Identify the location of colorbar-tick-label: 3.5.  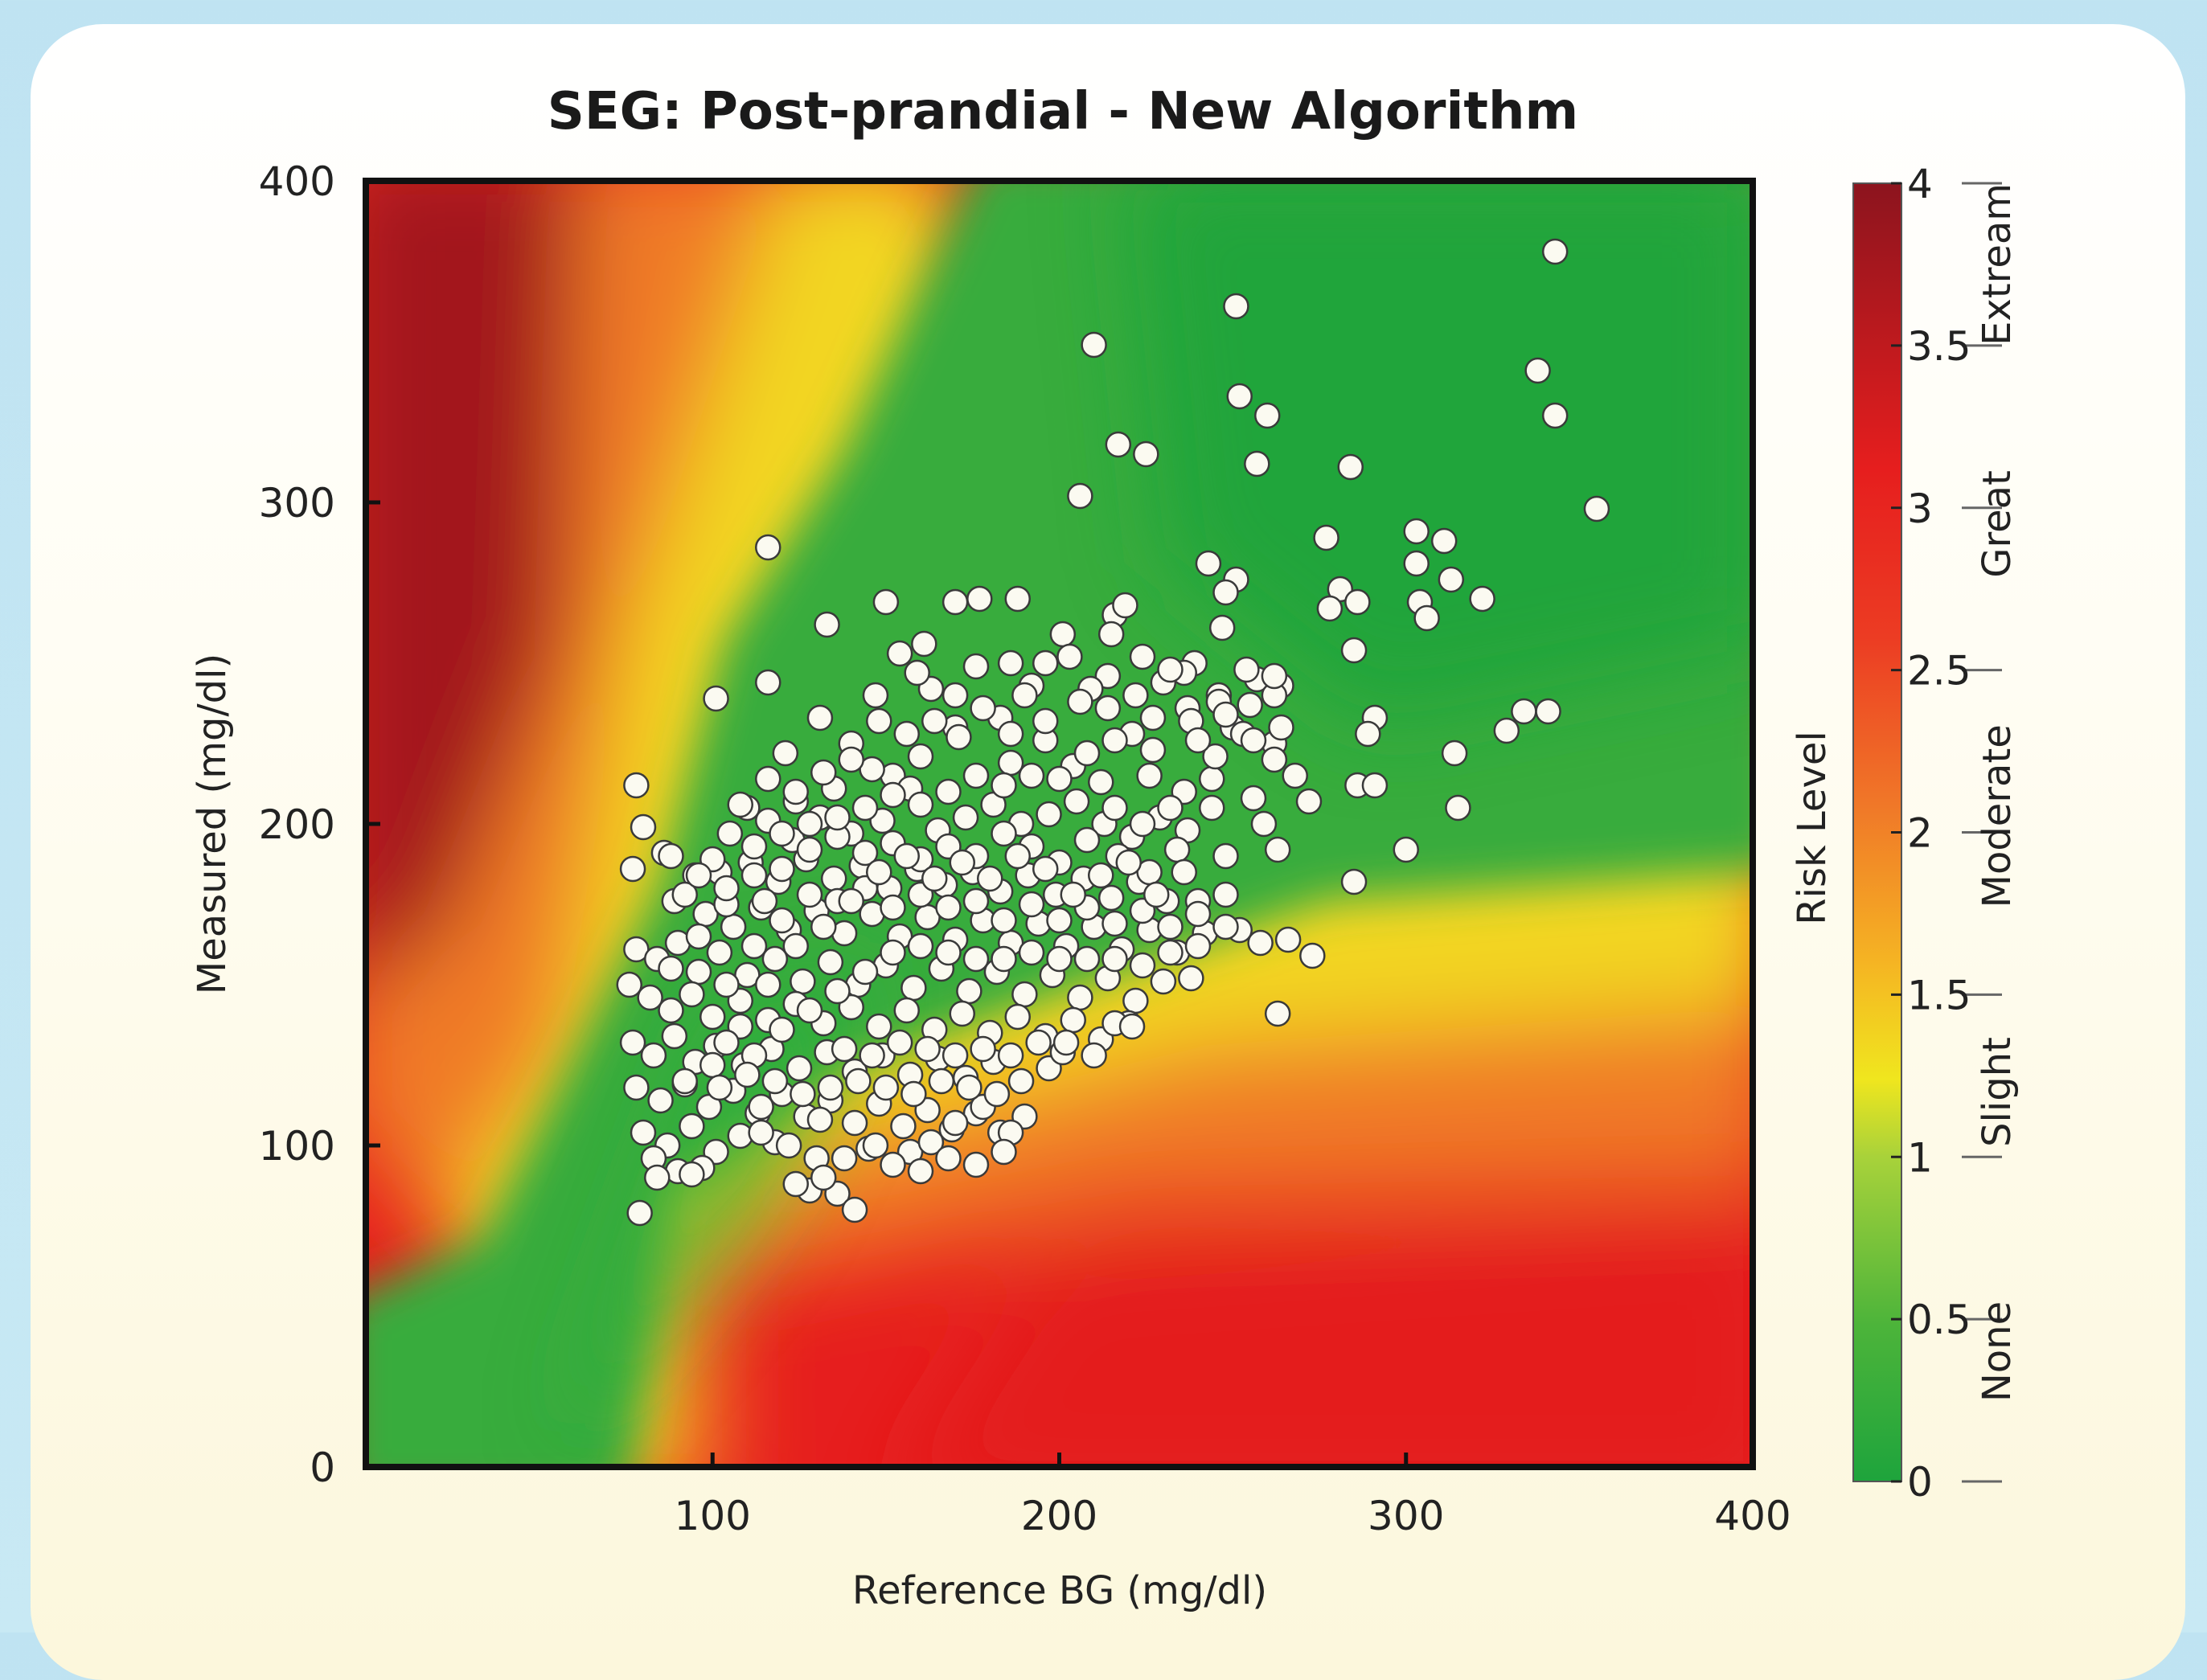
(1939, 346).